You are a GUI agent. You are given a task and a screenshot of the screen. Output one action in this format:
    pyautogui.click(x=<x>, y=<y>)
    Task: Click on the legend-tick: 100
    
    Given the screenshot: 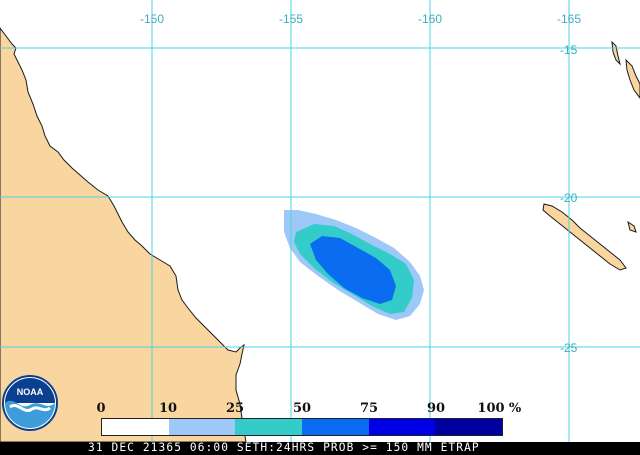 What is the action you would take?
    pyautogui.click(x=491, y=408)
    